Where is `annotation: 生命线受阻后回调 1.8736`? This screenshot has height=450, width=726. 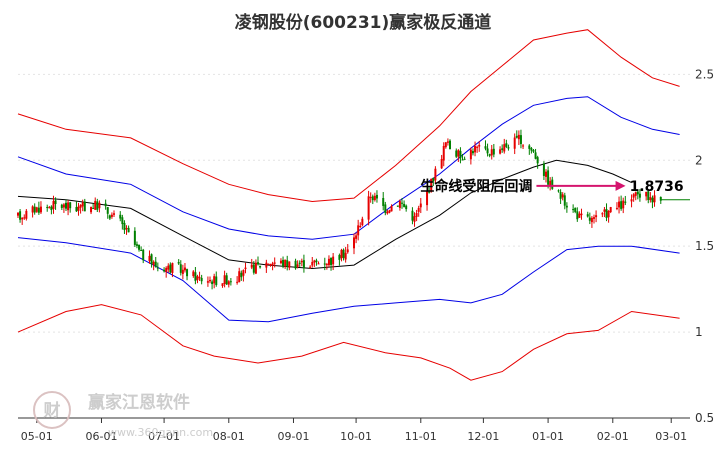 annotation: 生命线受阻后回调 1.8736 is located at coordinates (551, 186).